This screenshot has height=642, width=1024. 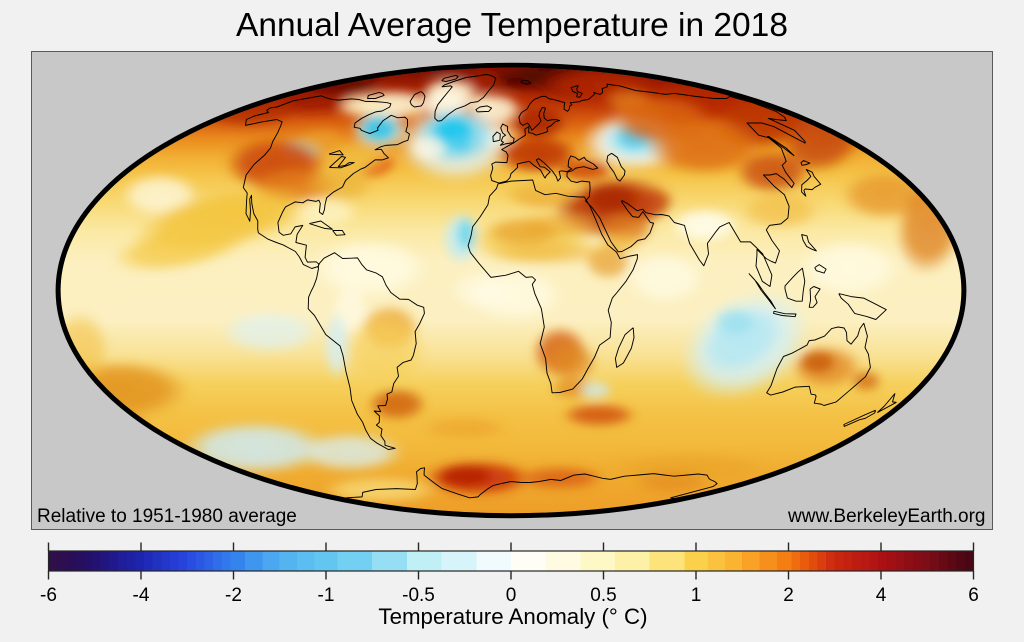 What do you see at coordinates (233, 595) in the screenshot?
I see `svg-text: -2` at bounding box center [233, 595].